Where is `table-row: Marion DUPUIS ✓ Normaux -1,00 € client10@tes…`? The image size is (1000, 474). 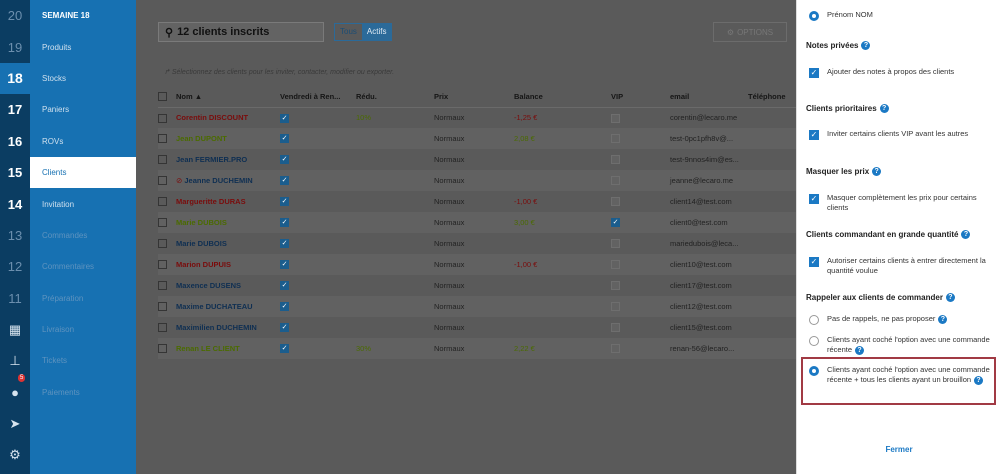 table-row: Marion DUPUIS ✓ Normaux -1,00 € client10@tes… is located at coordinates (477, 264).